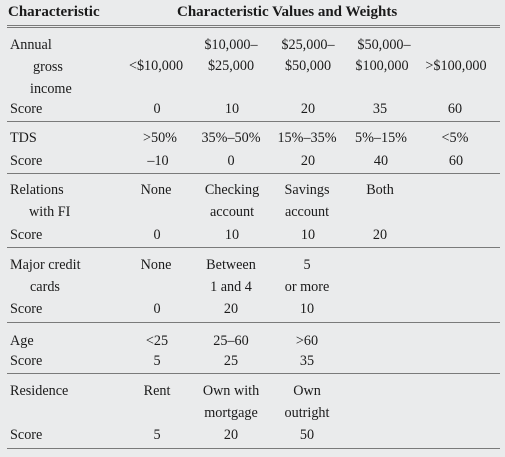 The width and height of the screenshot is (505, 457). I want to click on income-value-4b: $100,000, so click(382, 66).